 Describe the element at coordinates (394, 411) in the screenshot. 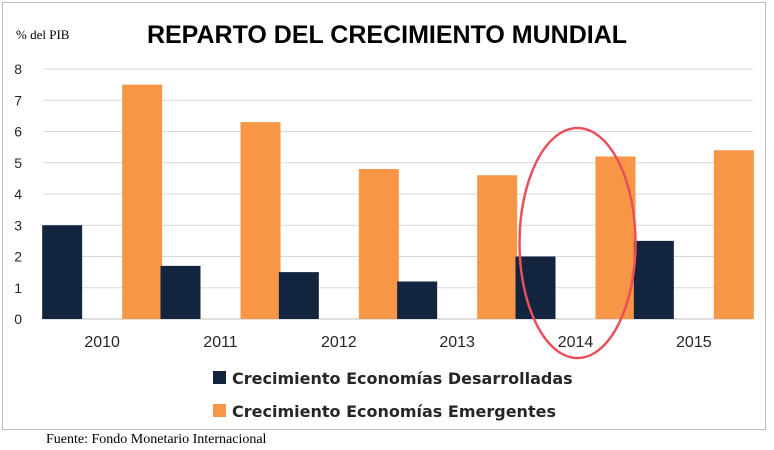

I see `legend-label: Crecimiento Economías Emergentes` at that location.